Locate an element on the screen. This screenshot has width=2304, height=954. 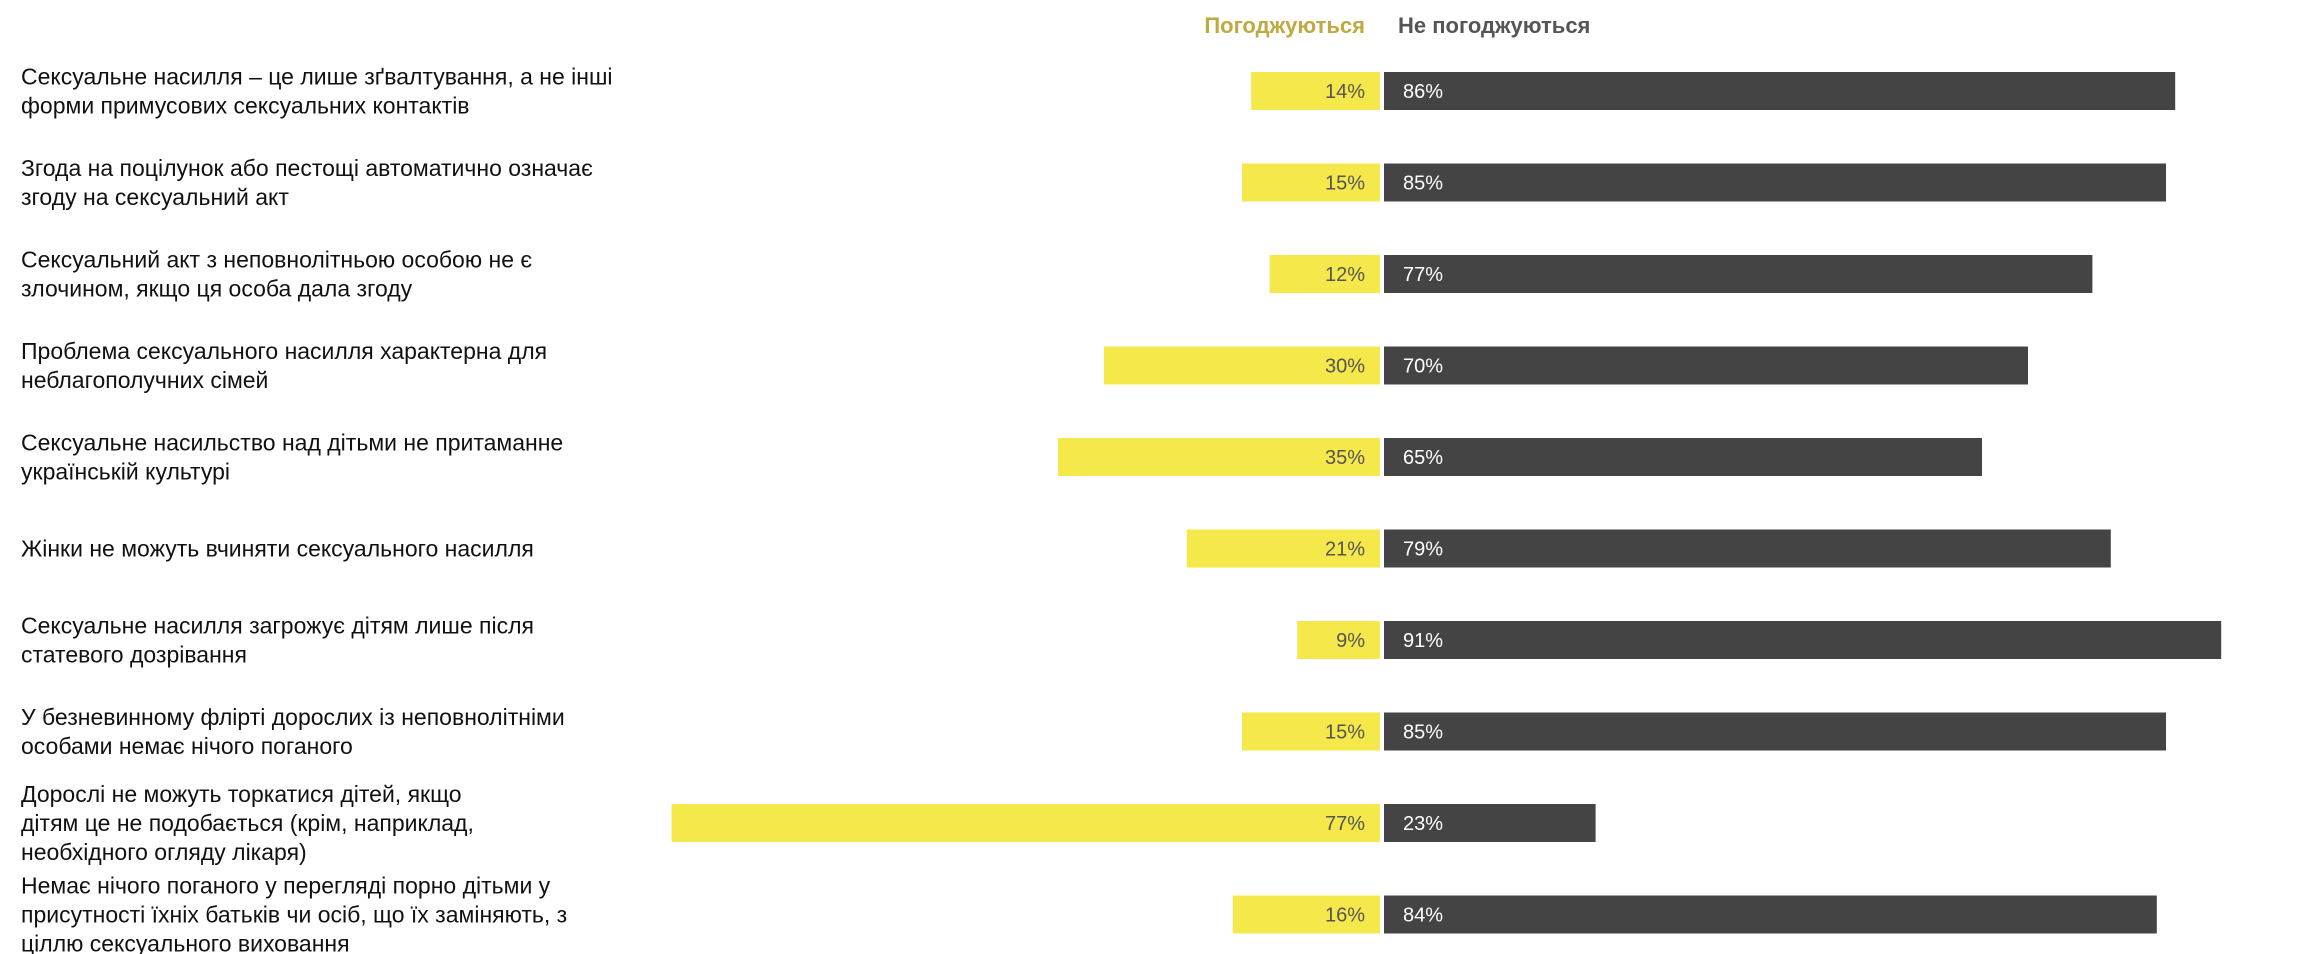
value-label-agree: 14% is located at coordinates (1345, 92).